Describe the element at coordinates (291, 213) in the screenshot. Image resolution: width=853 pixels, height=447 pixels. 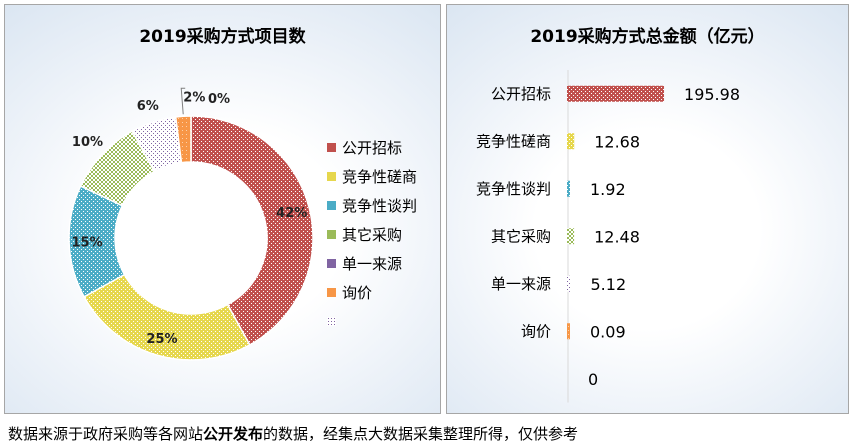
I see `donut-label-gongkai-zhaobiao: 42%` at that location.